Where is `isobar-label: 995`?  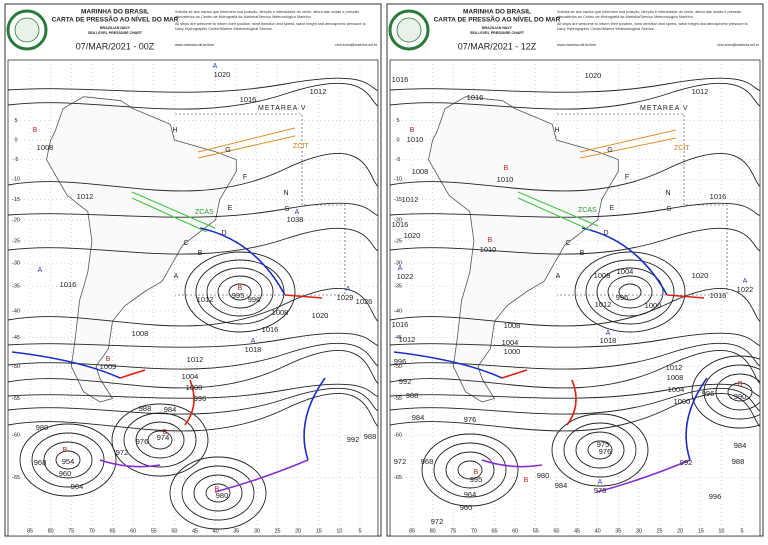
isobar-label: 995 is located at coordinates (476, 479).